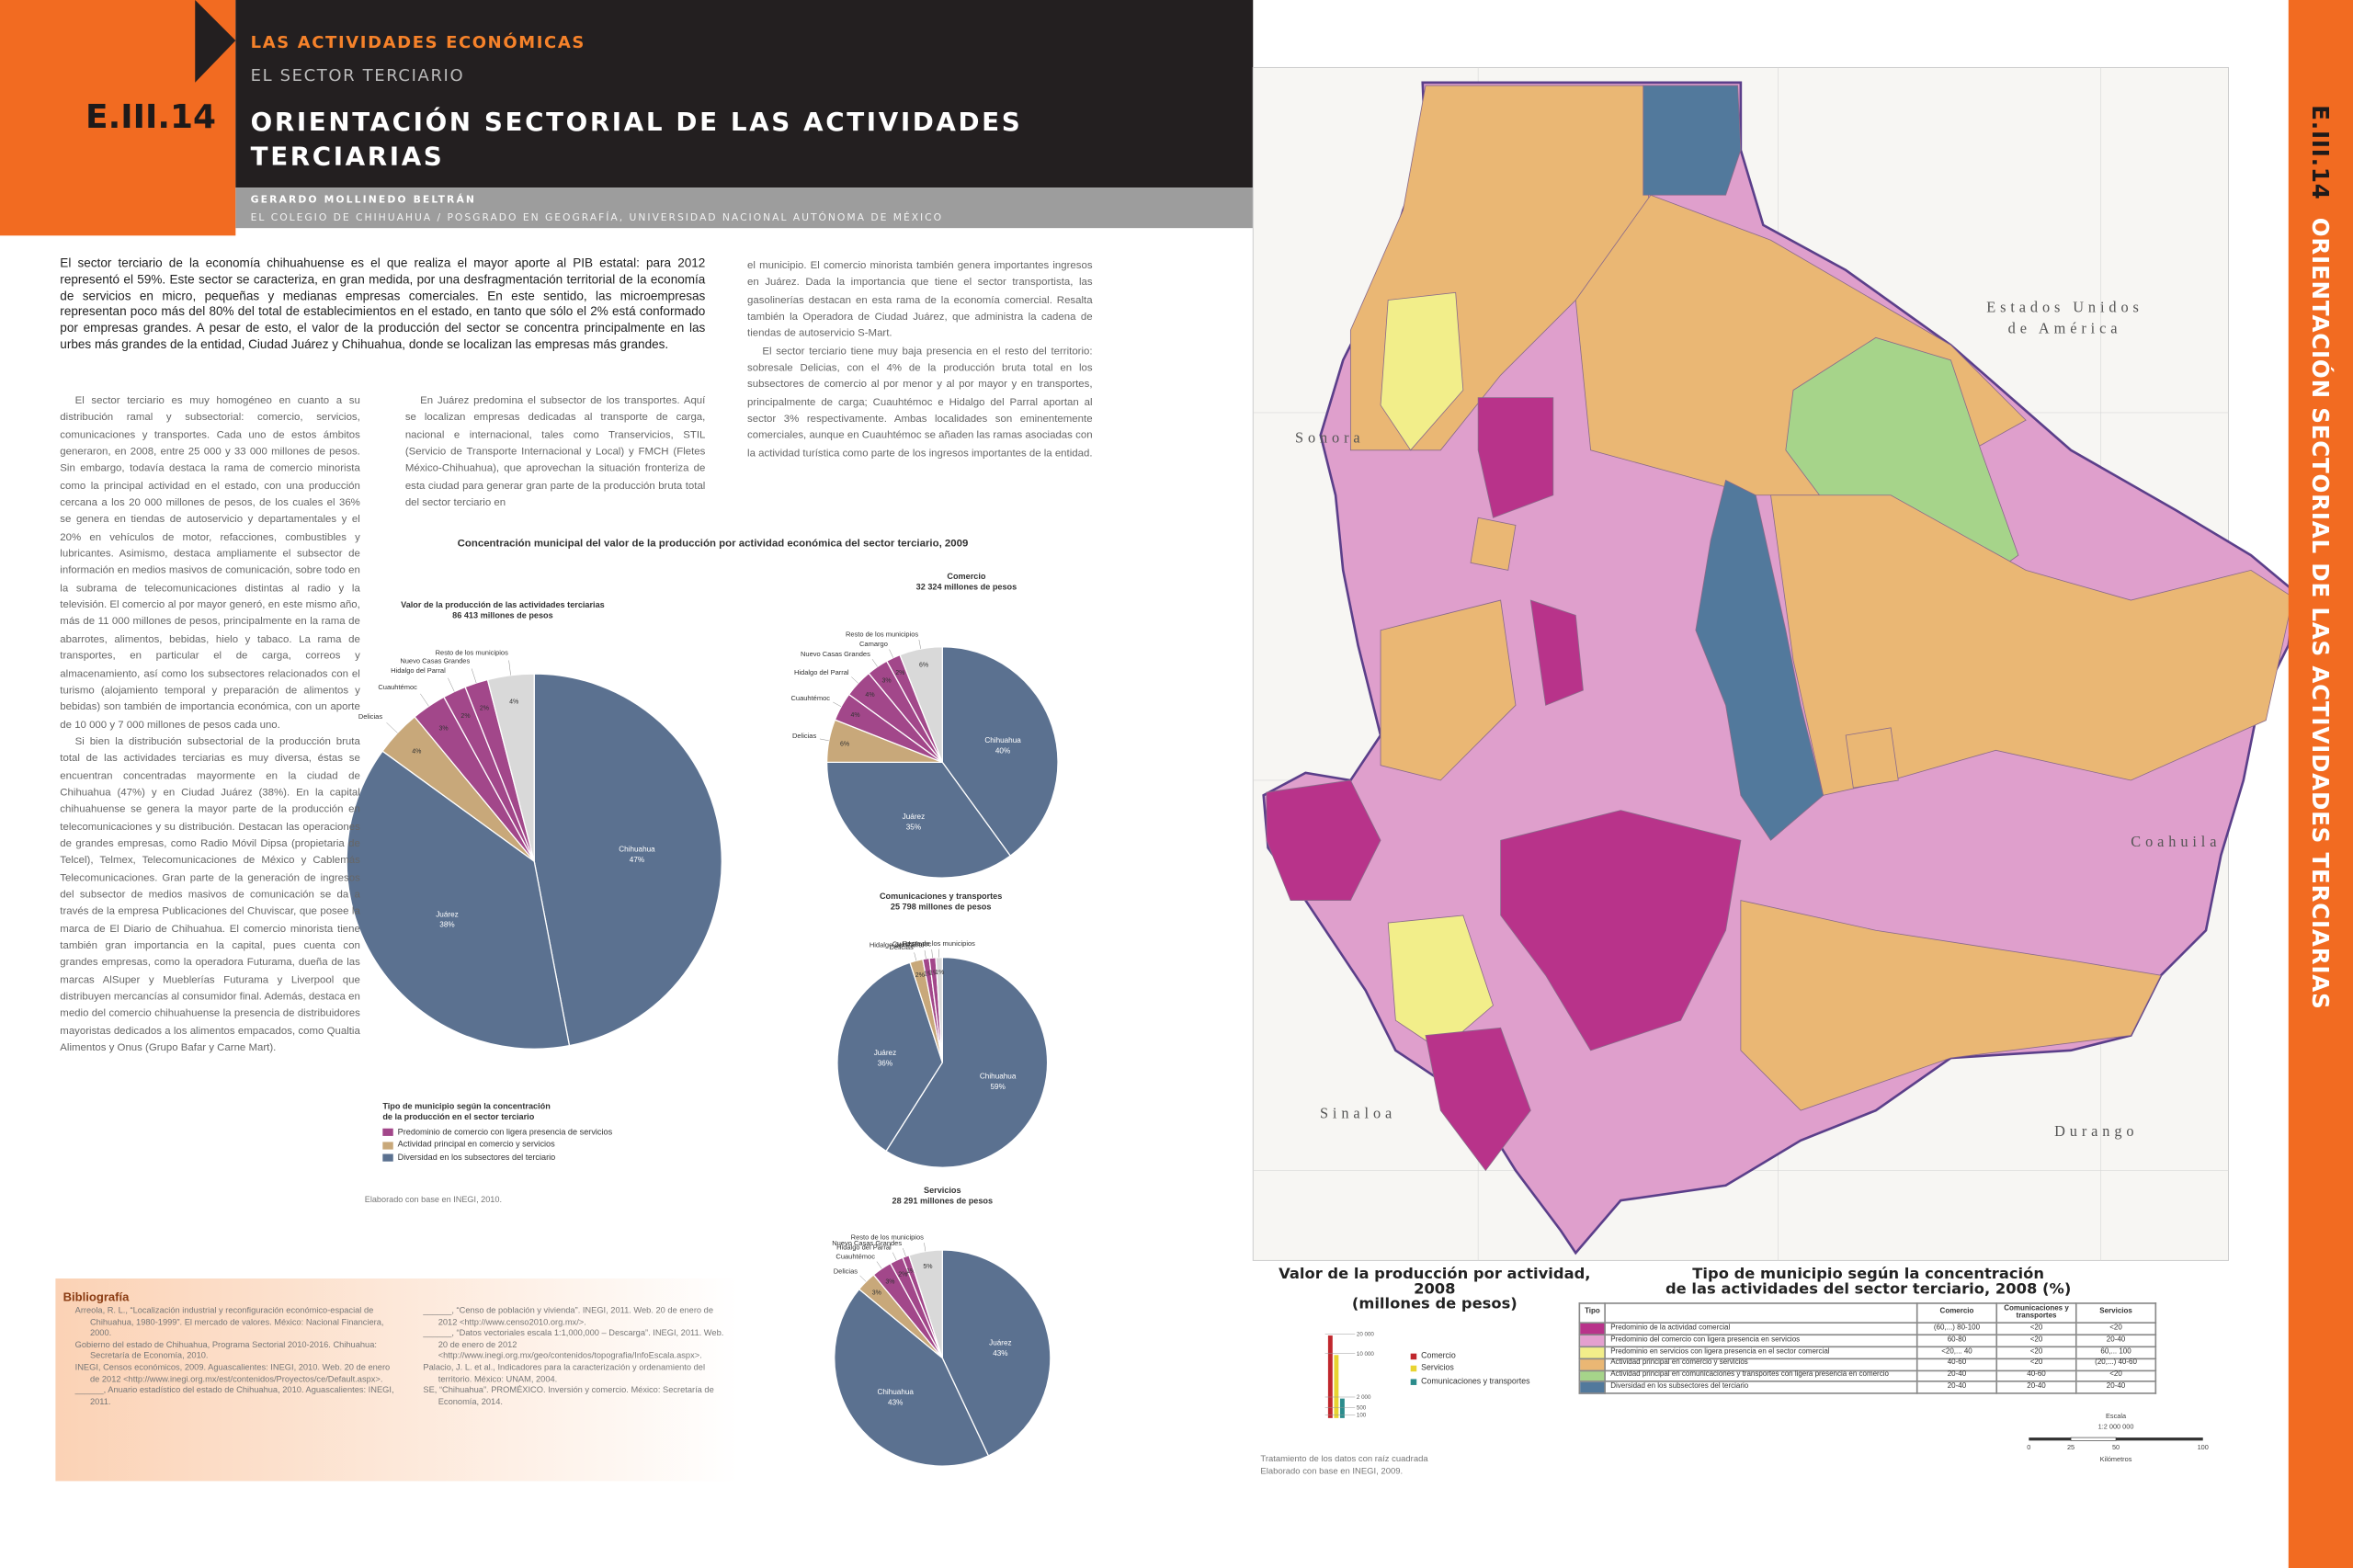 This screenshot has width=2353, height=1568. I want to click on pie-subtitle: 32 324 millones de pesos, so click(966, 587).